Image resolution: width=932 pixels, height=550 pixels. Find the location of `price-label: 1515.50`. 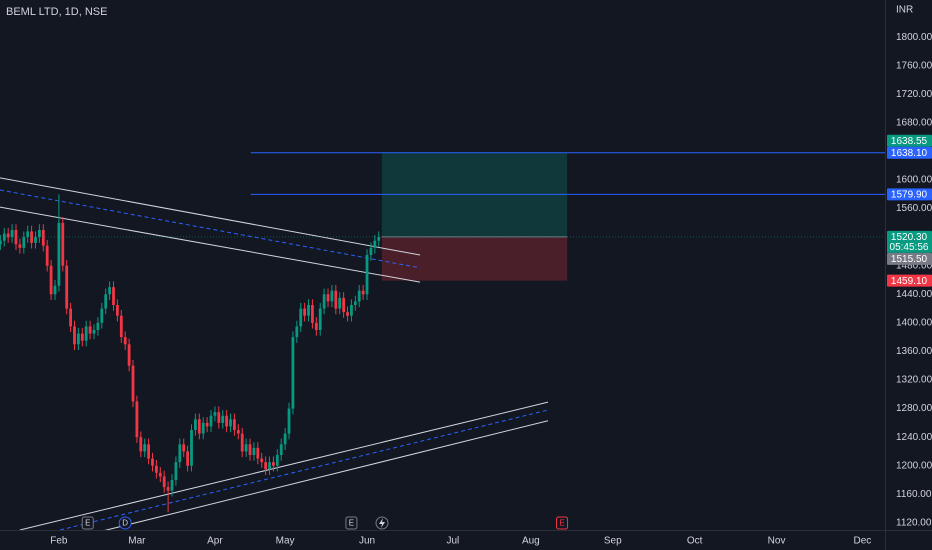

price-label: 1515.50 is located at coordinates (909, 259).